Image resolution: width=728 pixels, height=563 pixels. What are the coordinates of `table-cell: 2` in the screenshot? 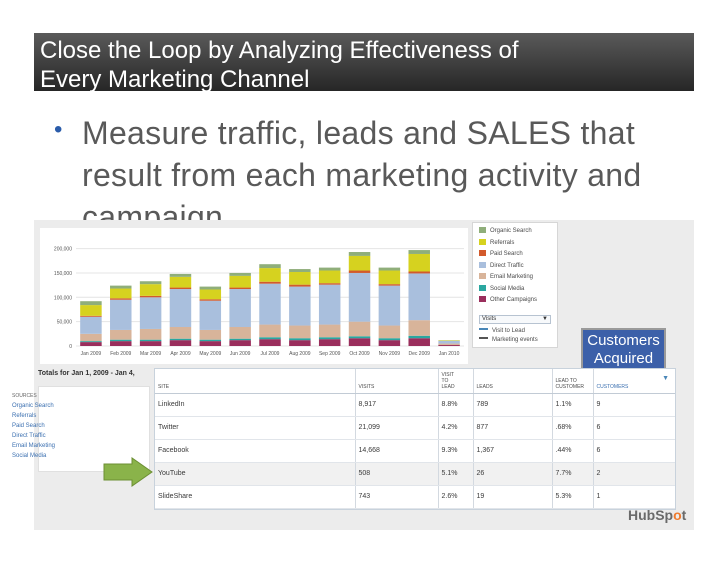 It's located at (634, 474).